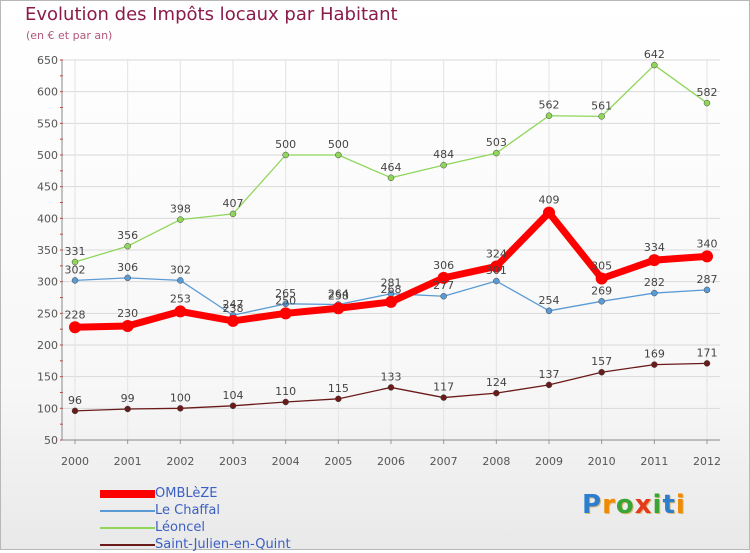 The image size is (750, 553). Describe the element at coordinates (549, 200) in the screenshot. I see `data-label-ombl-ze: 409` at that location.